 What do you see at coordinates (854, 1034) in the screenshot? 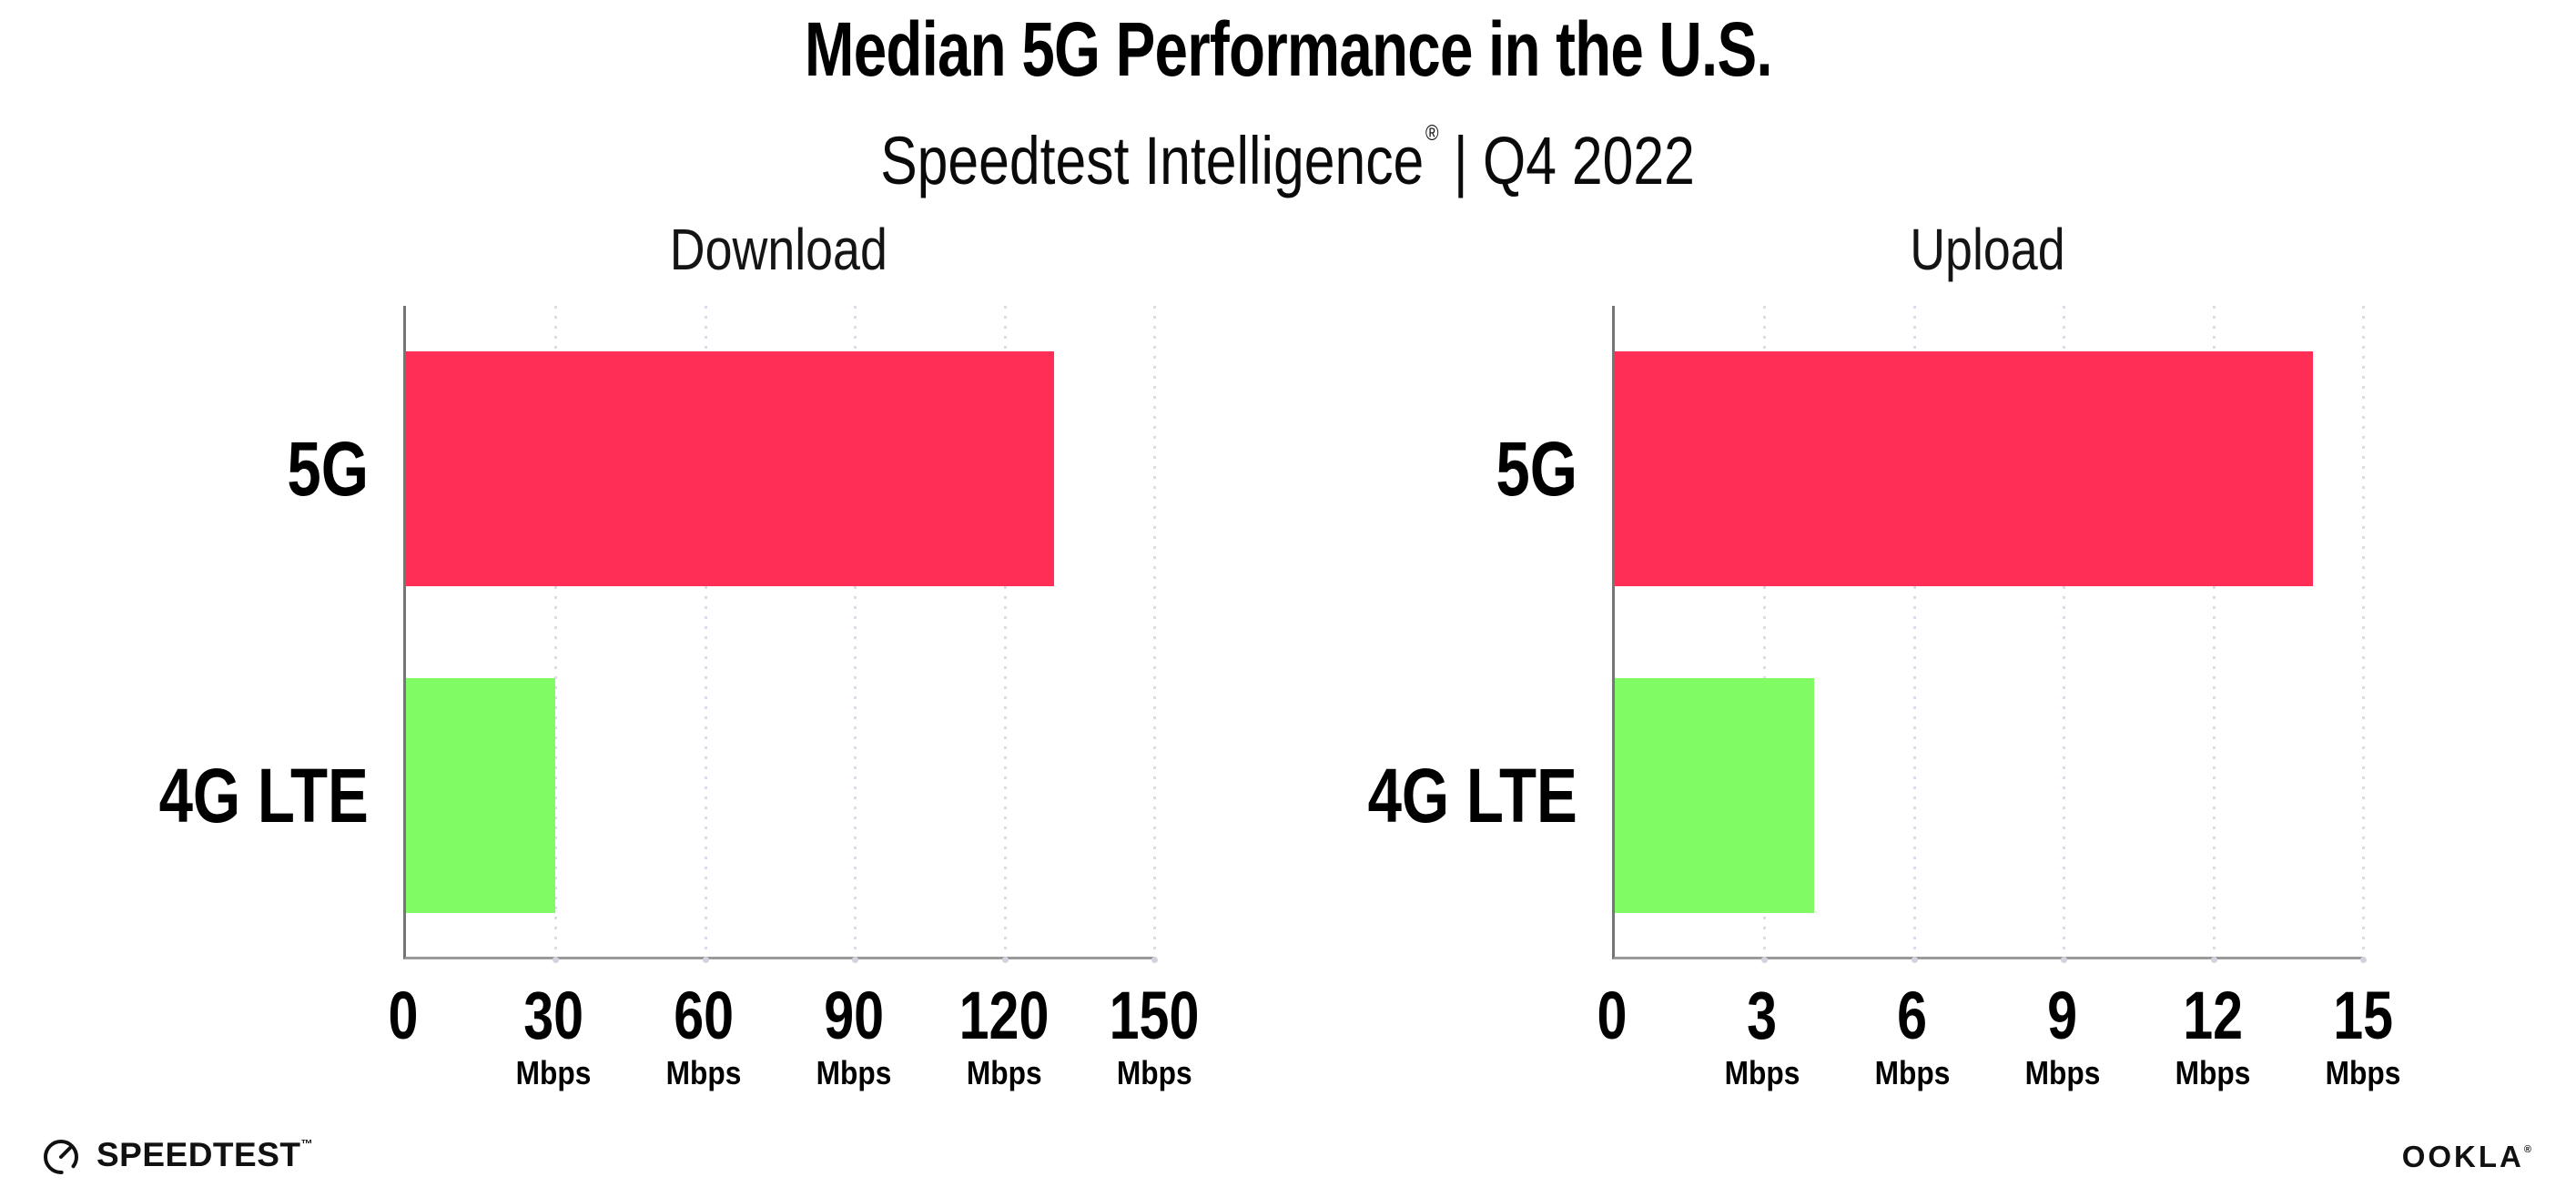
I see `x-tick: 90 Mbps` at bounding box center [854, 1034].